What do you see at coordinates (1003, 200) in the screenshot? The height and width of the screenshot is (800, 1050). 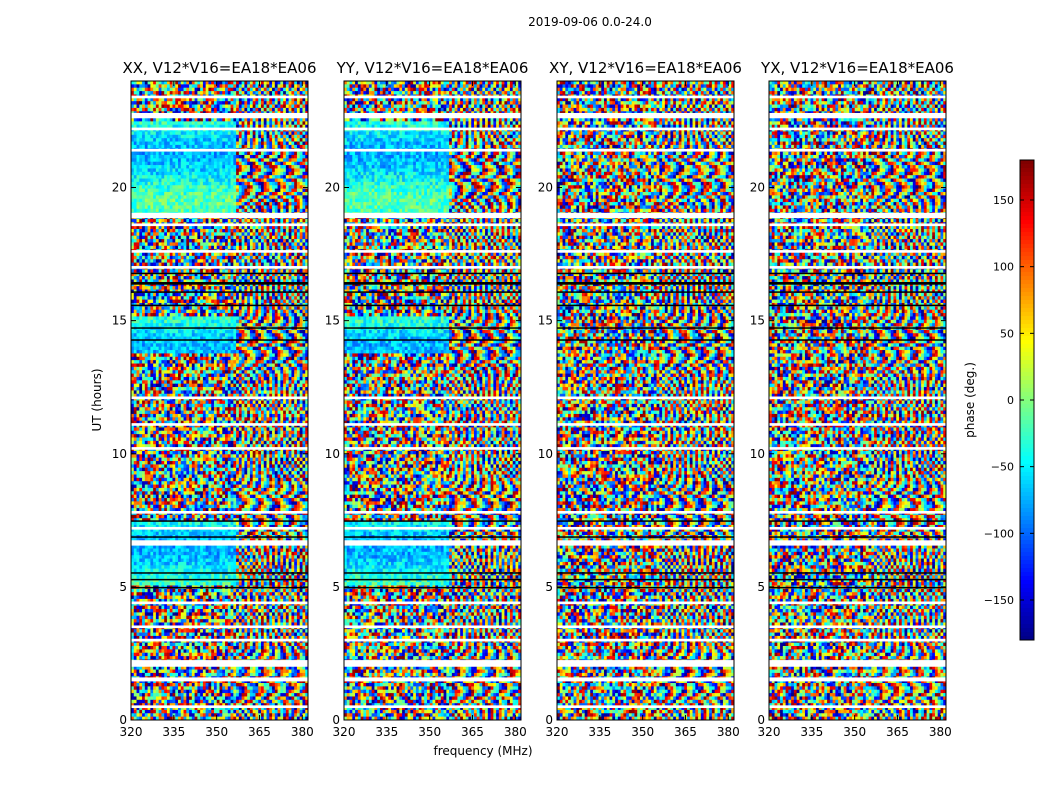 I see `colorbar-tick-label: 150` at bounding box center [1003, 200].